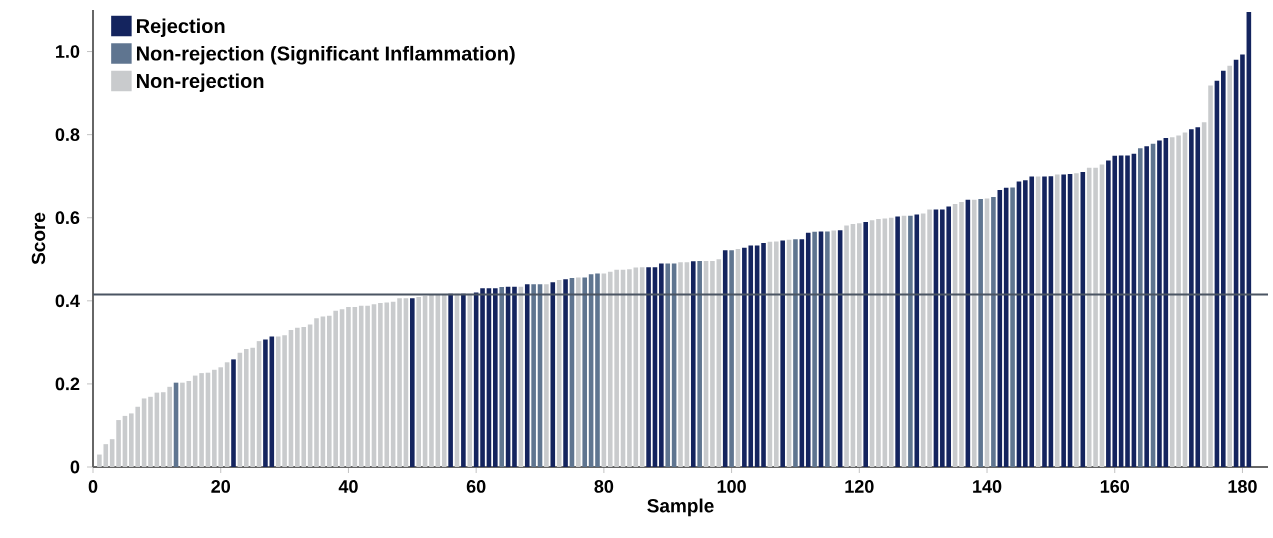 The image size is (1273, 538). Describe the element at coordinates (476, 486) in the screenshot. I see `x-tick-label: 60` at that location.